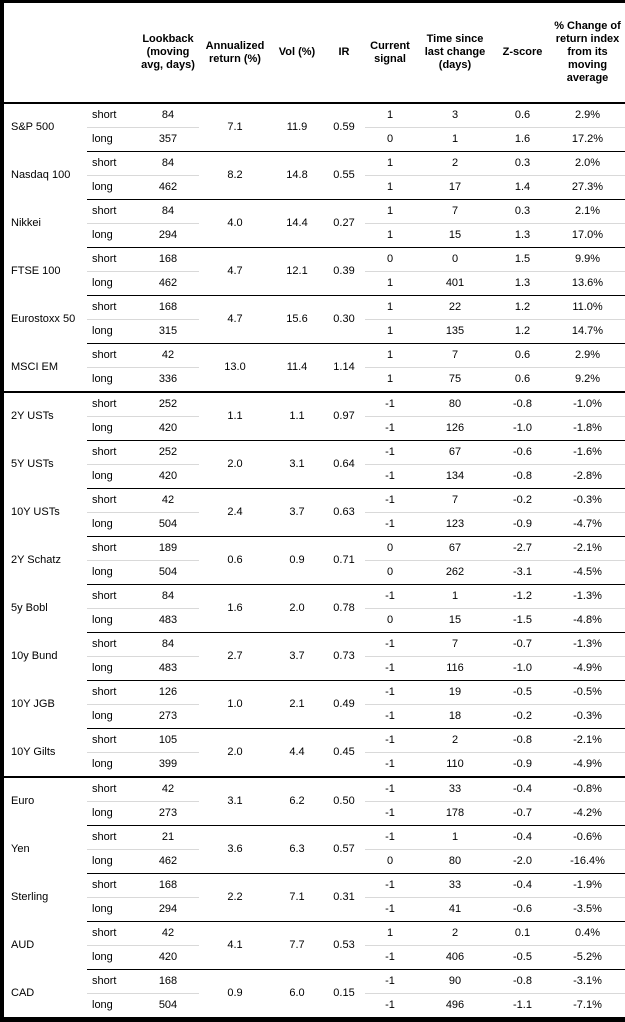 The image size is (625, 1022). Describe the element at coordinates (313, 572) in the screenshot. I see `asset-row-long: long 504 0 262 -3.1 -4.5%` at that location.